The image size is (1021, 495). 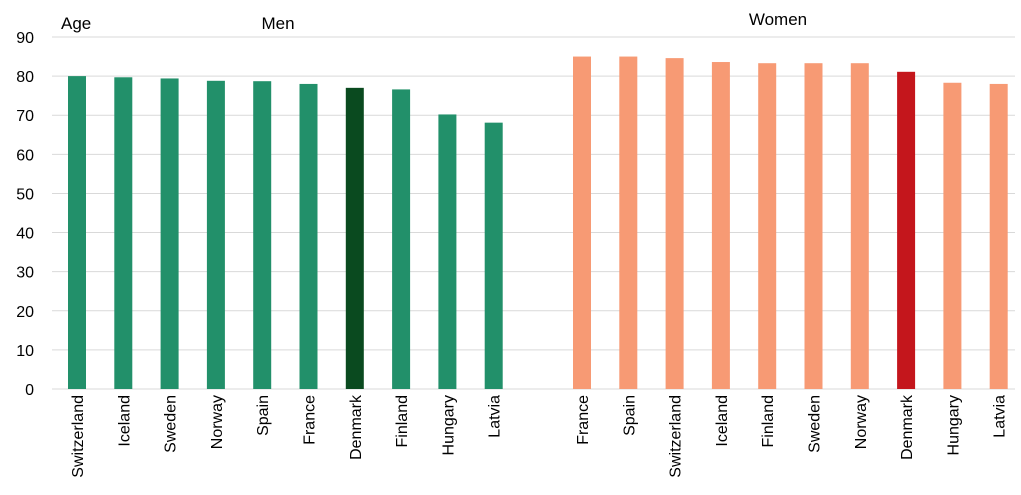 What do you see at coordinates (813, 226) in the screenshot?
I see `bar-women-sweden` at bounding box center [813, 226].